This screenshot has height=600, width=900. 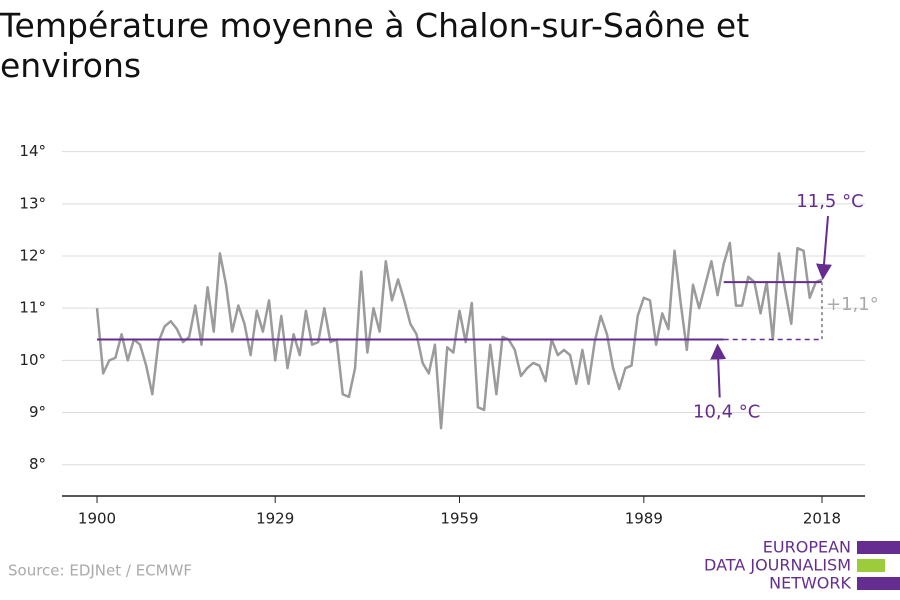 What do you see at coordinates (97, 519) in the screenshot?
I see `x-tick-label: 1900` at bounding box center [97, 519].